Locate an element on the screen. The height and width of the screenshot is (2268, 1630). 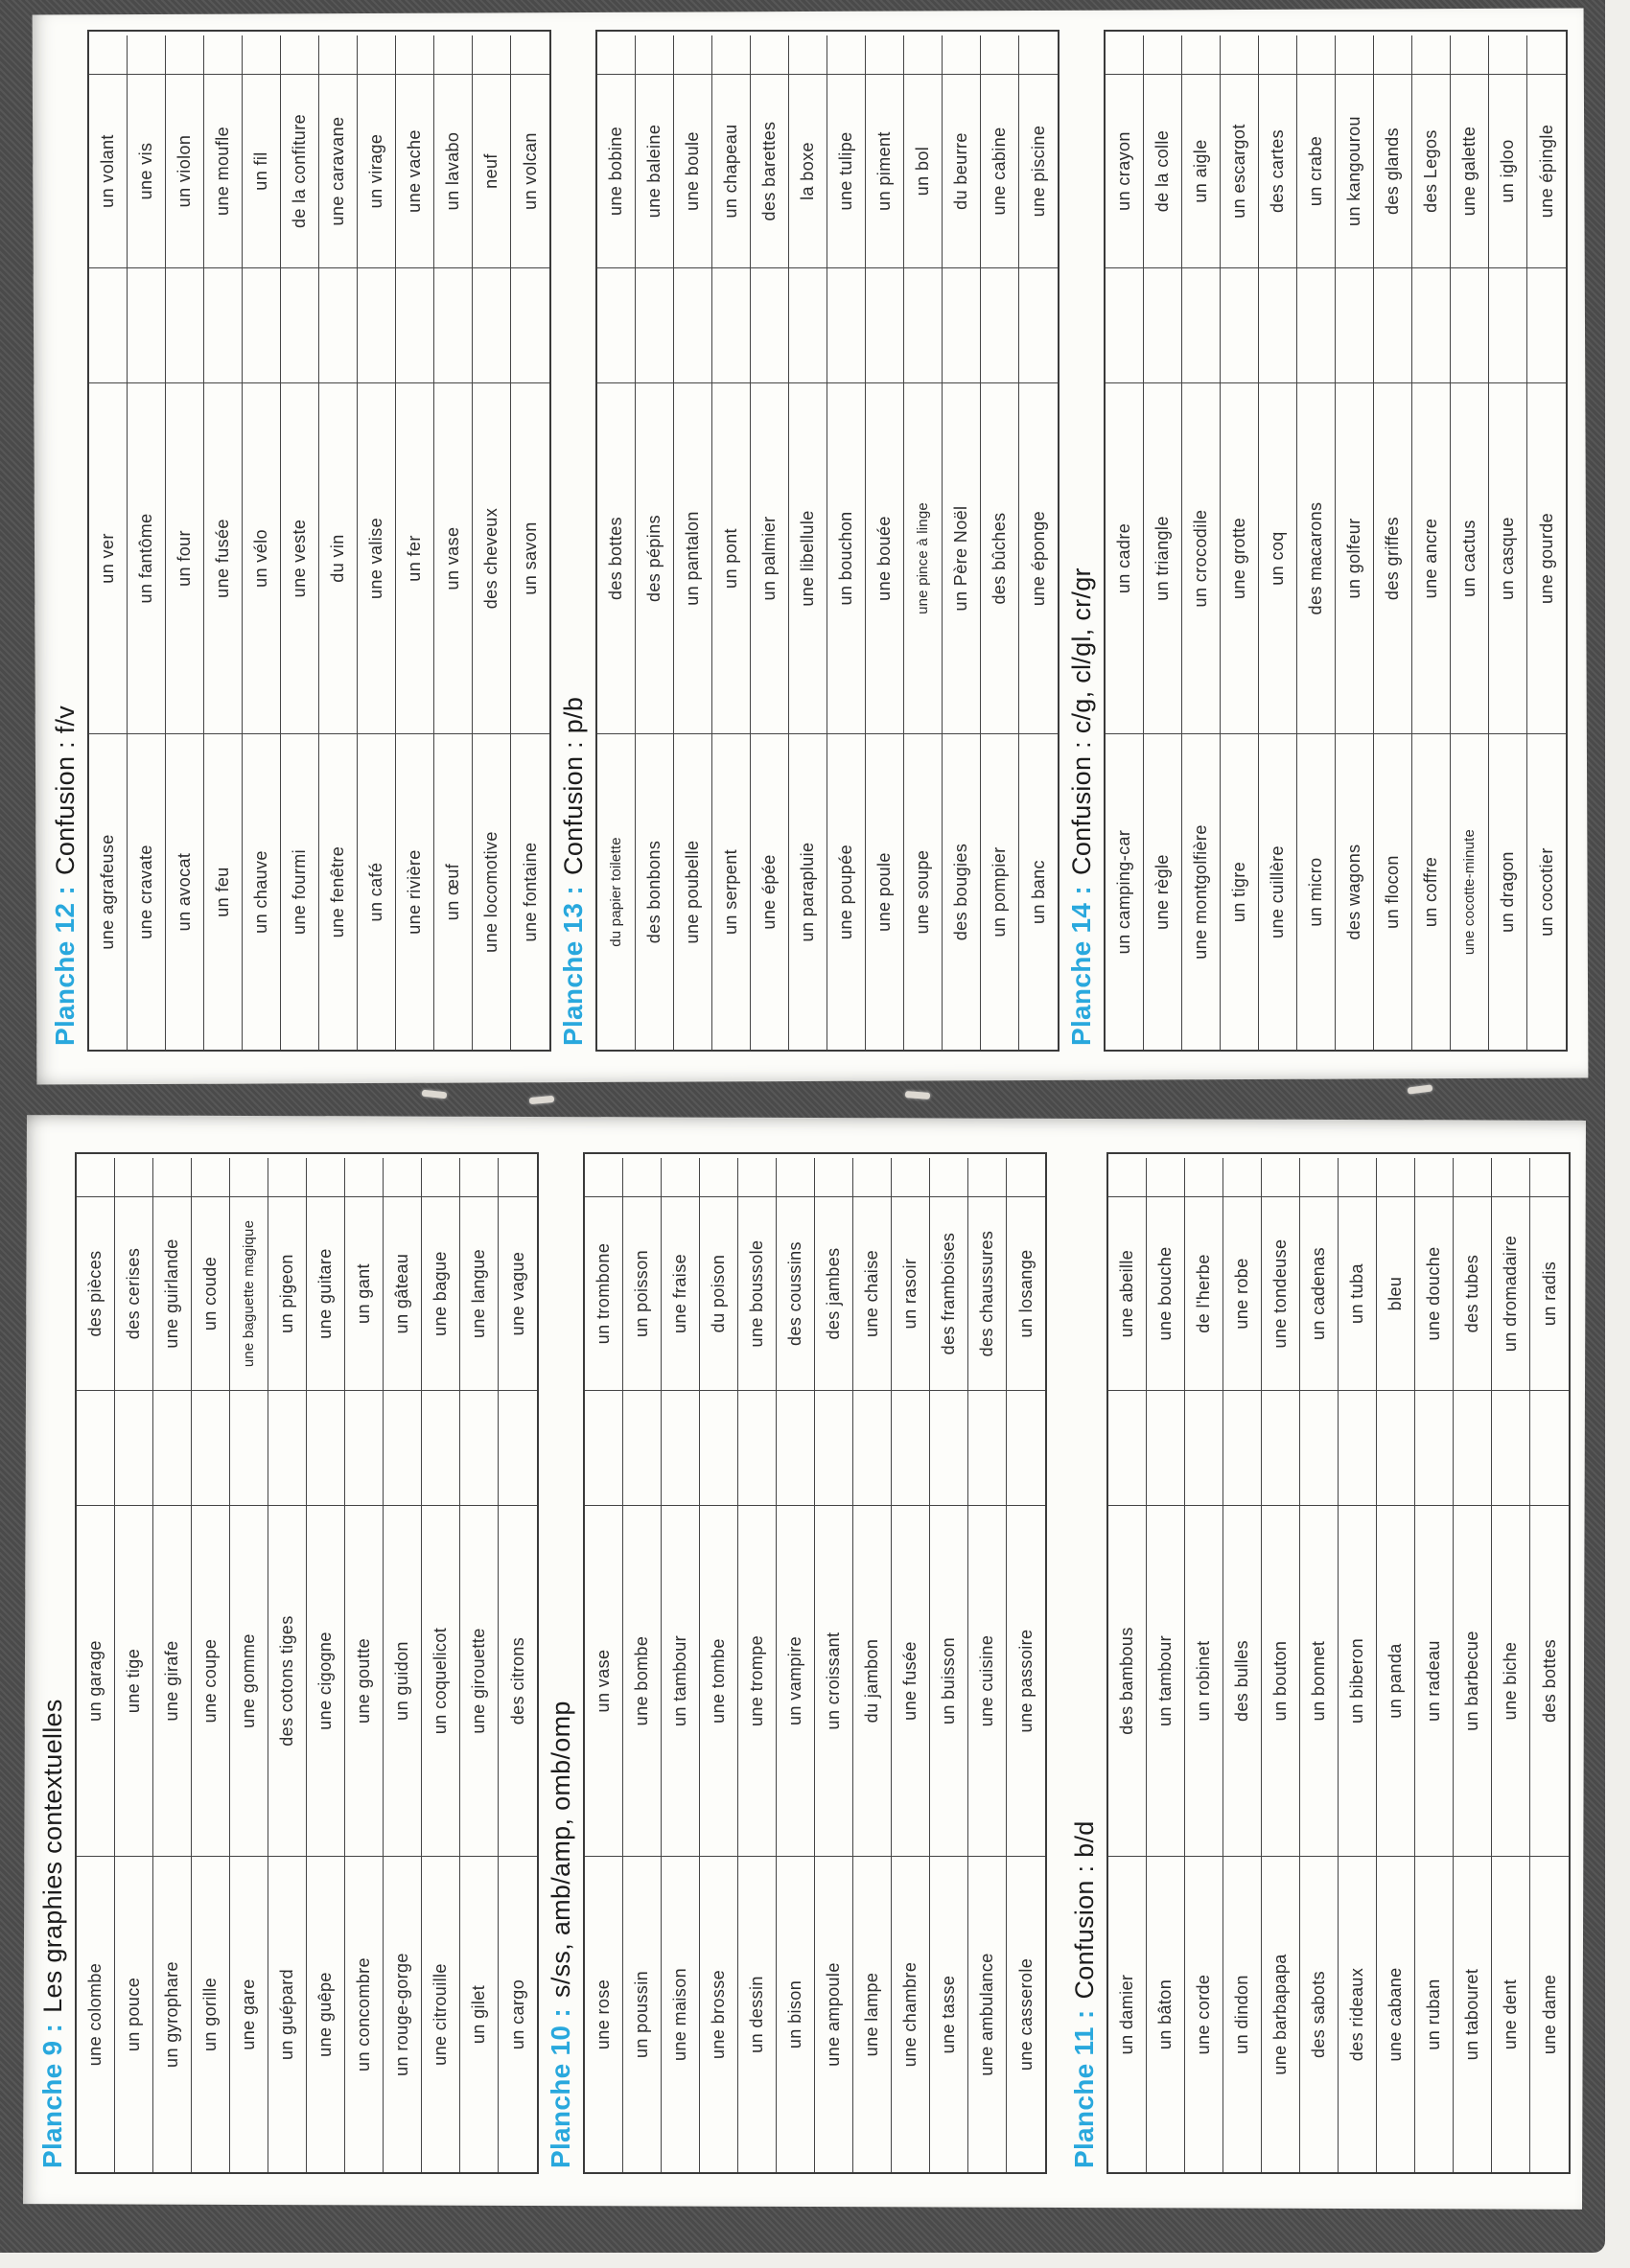
word-cell: un damier is located at coordinates (1127, 2014).